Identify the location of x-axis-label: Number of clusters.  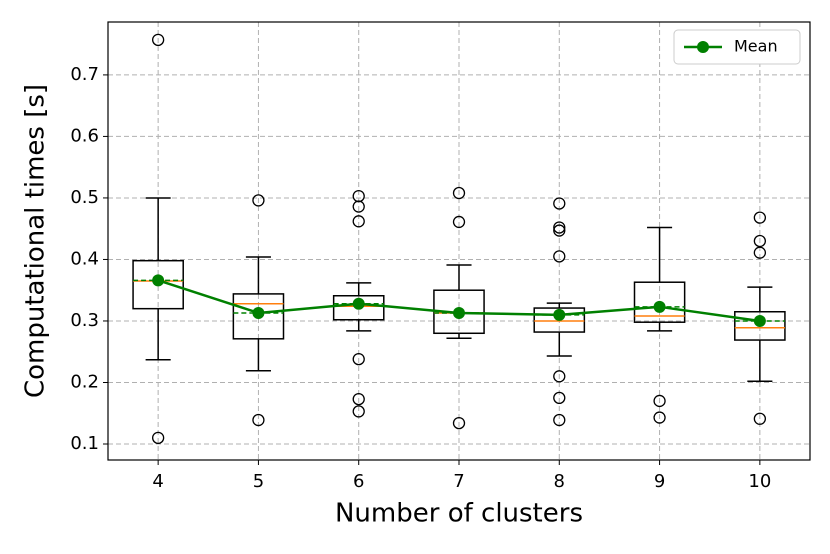
(459, 514).